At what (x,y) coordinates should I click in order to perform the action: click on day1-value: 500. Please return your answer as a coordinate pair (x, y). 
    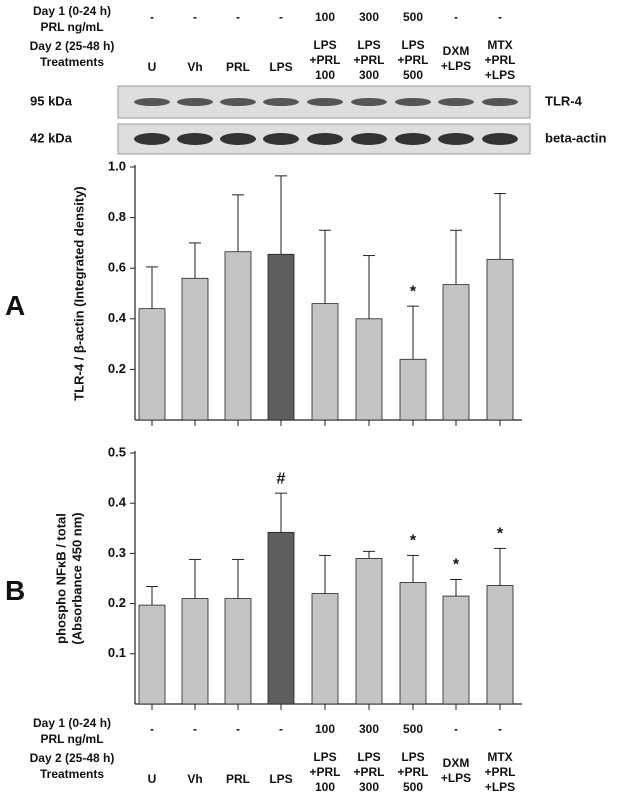
    Looking at the image, I should click on (413, 17).